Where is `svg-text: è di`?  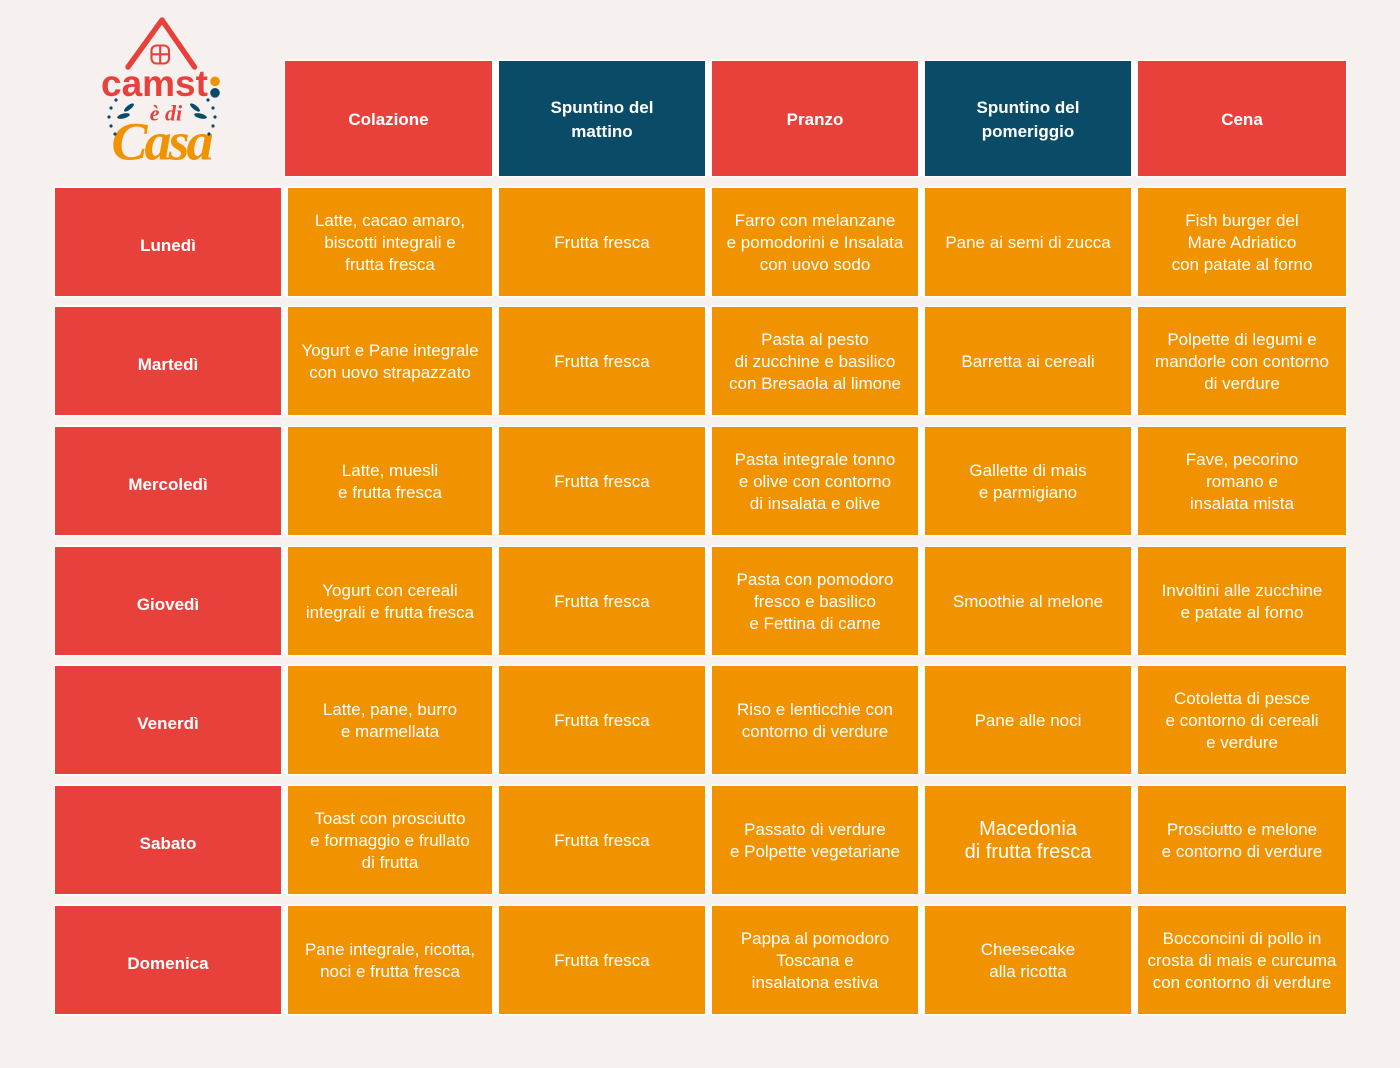
svg-text: è di is located at coordinates (166, 113).